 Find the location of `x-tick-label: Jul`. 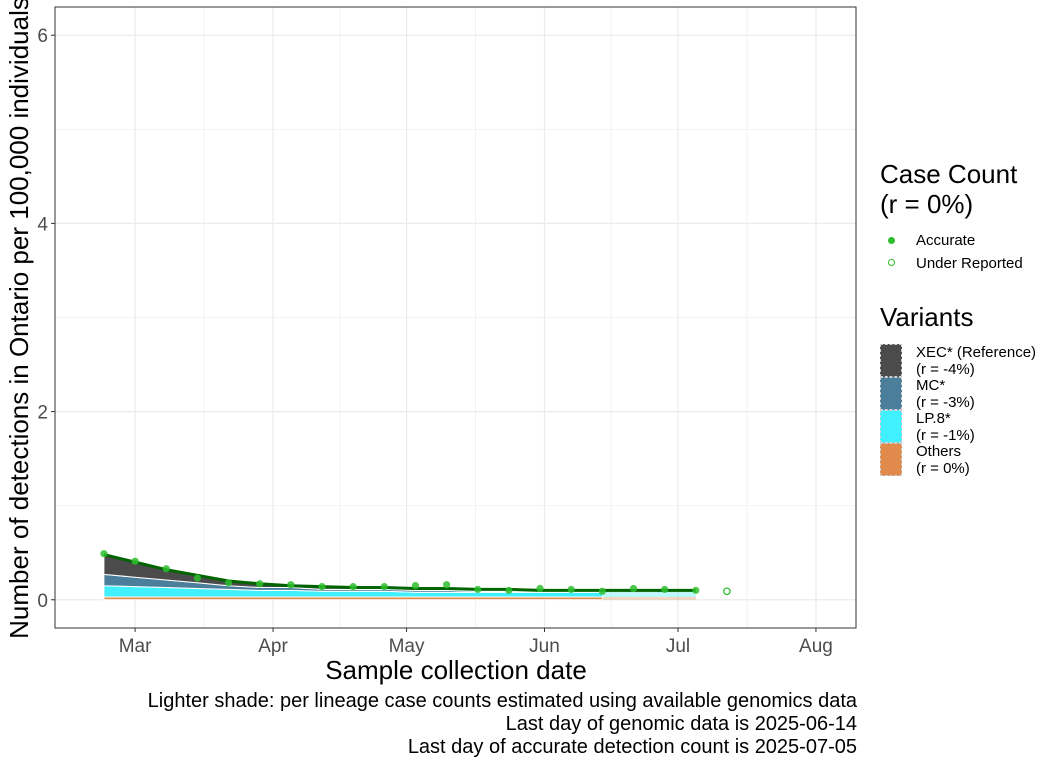

x-tick-label: Jul is located at coordinates (678, 646).